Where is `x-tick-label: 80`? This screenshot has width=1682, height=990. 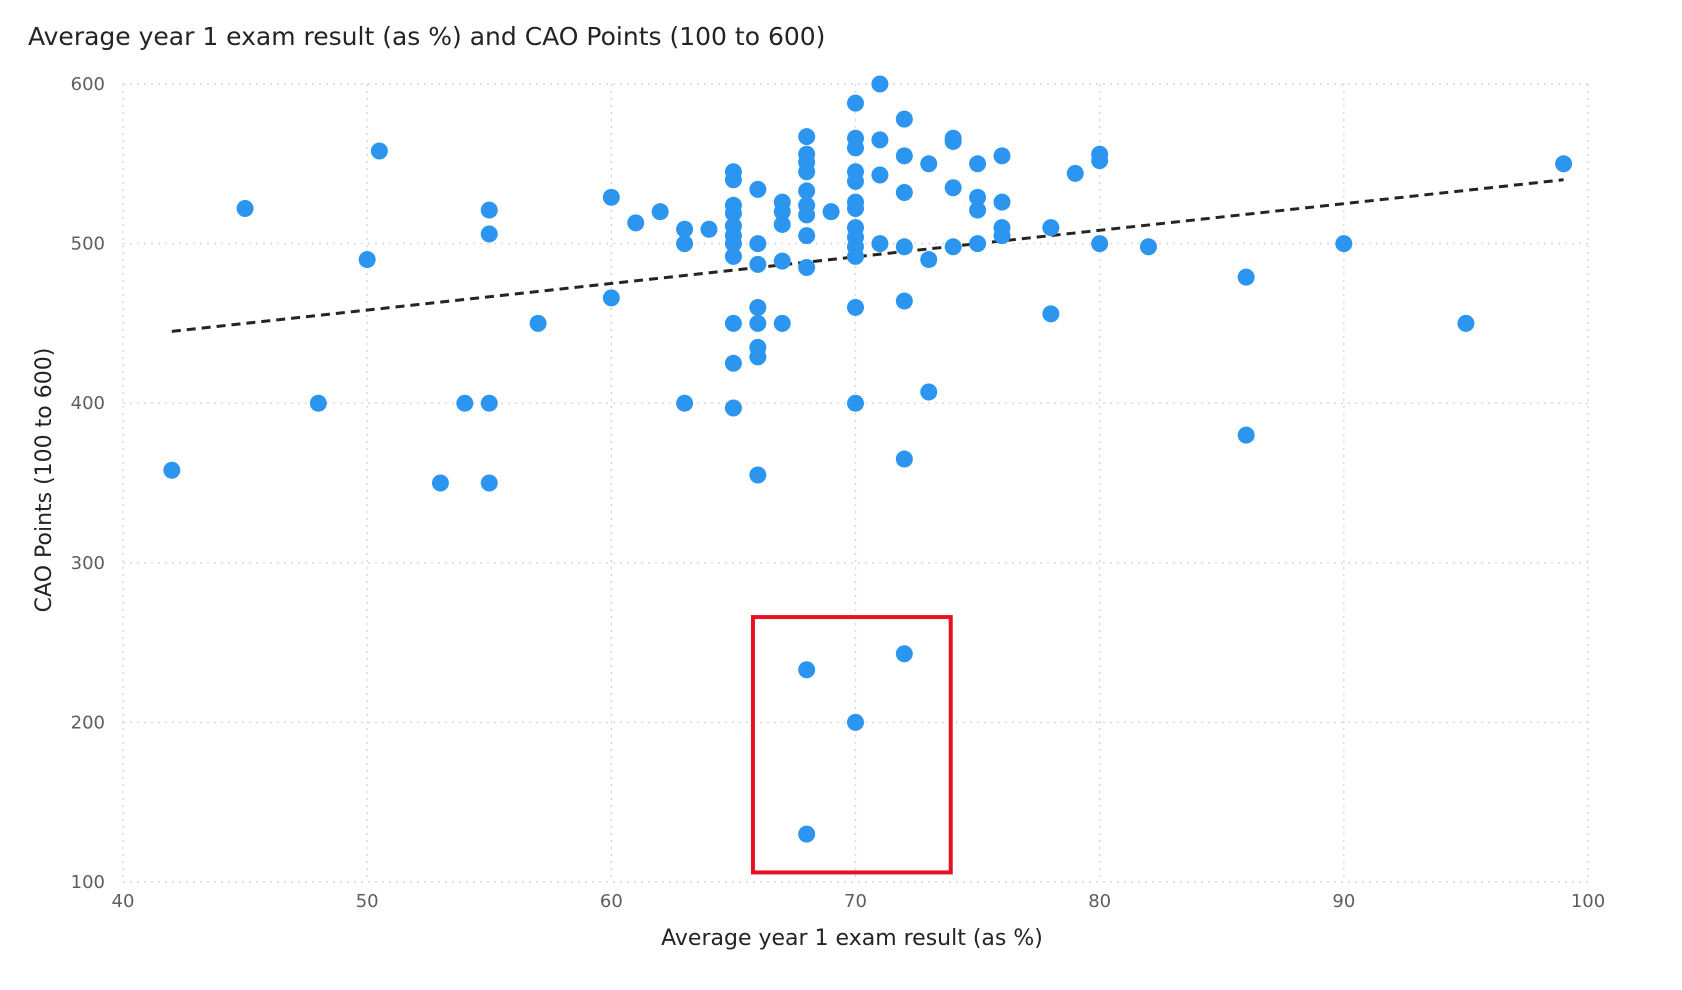 x-tick-label: 80 is located at coordinates (1099, 901).